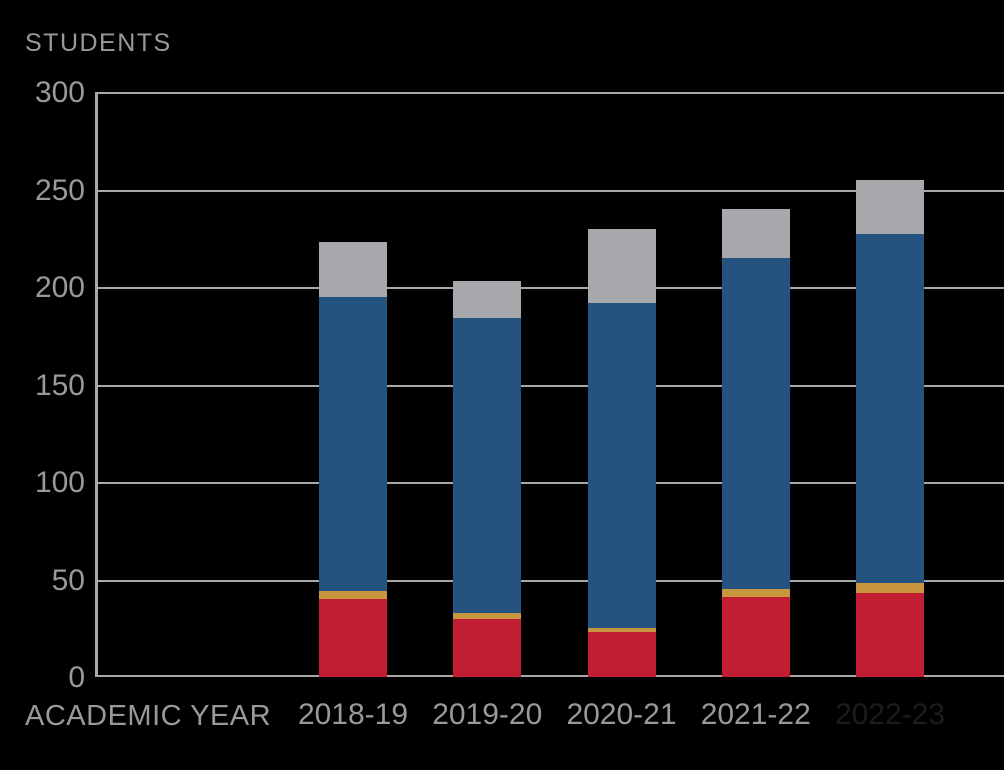 This screenshot has height=770, width=1004. What do you see at coordinates (59, 482) in the screenshot?
I see `y-tick-label-100: 100` at bounding box center [59, 482].